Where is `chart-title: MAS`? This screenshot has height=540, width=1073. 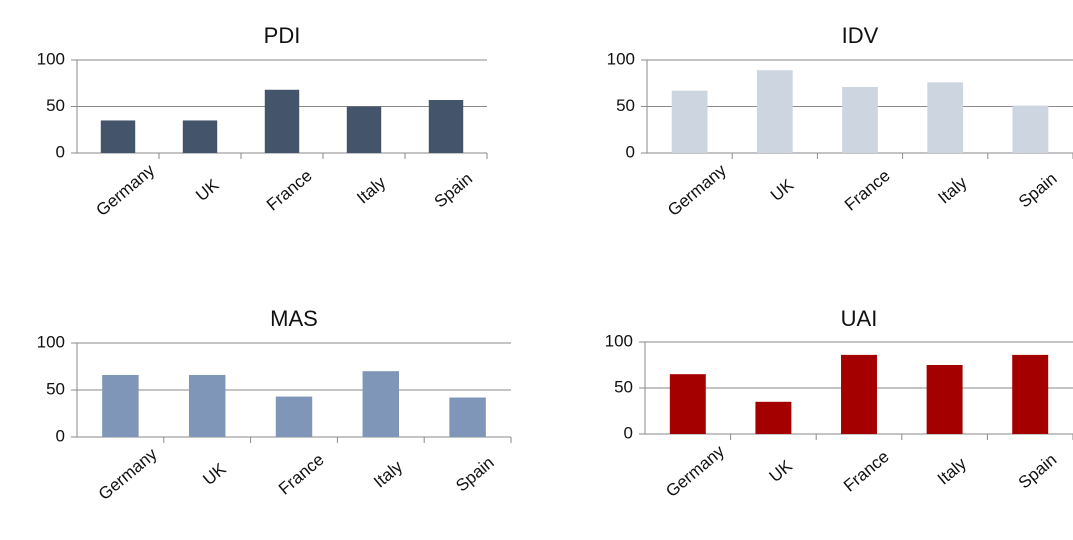 chart-title: MAS is located at coordinates (294, 318).